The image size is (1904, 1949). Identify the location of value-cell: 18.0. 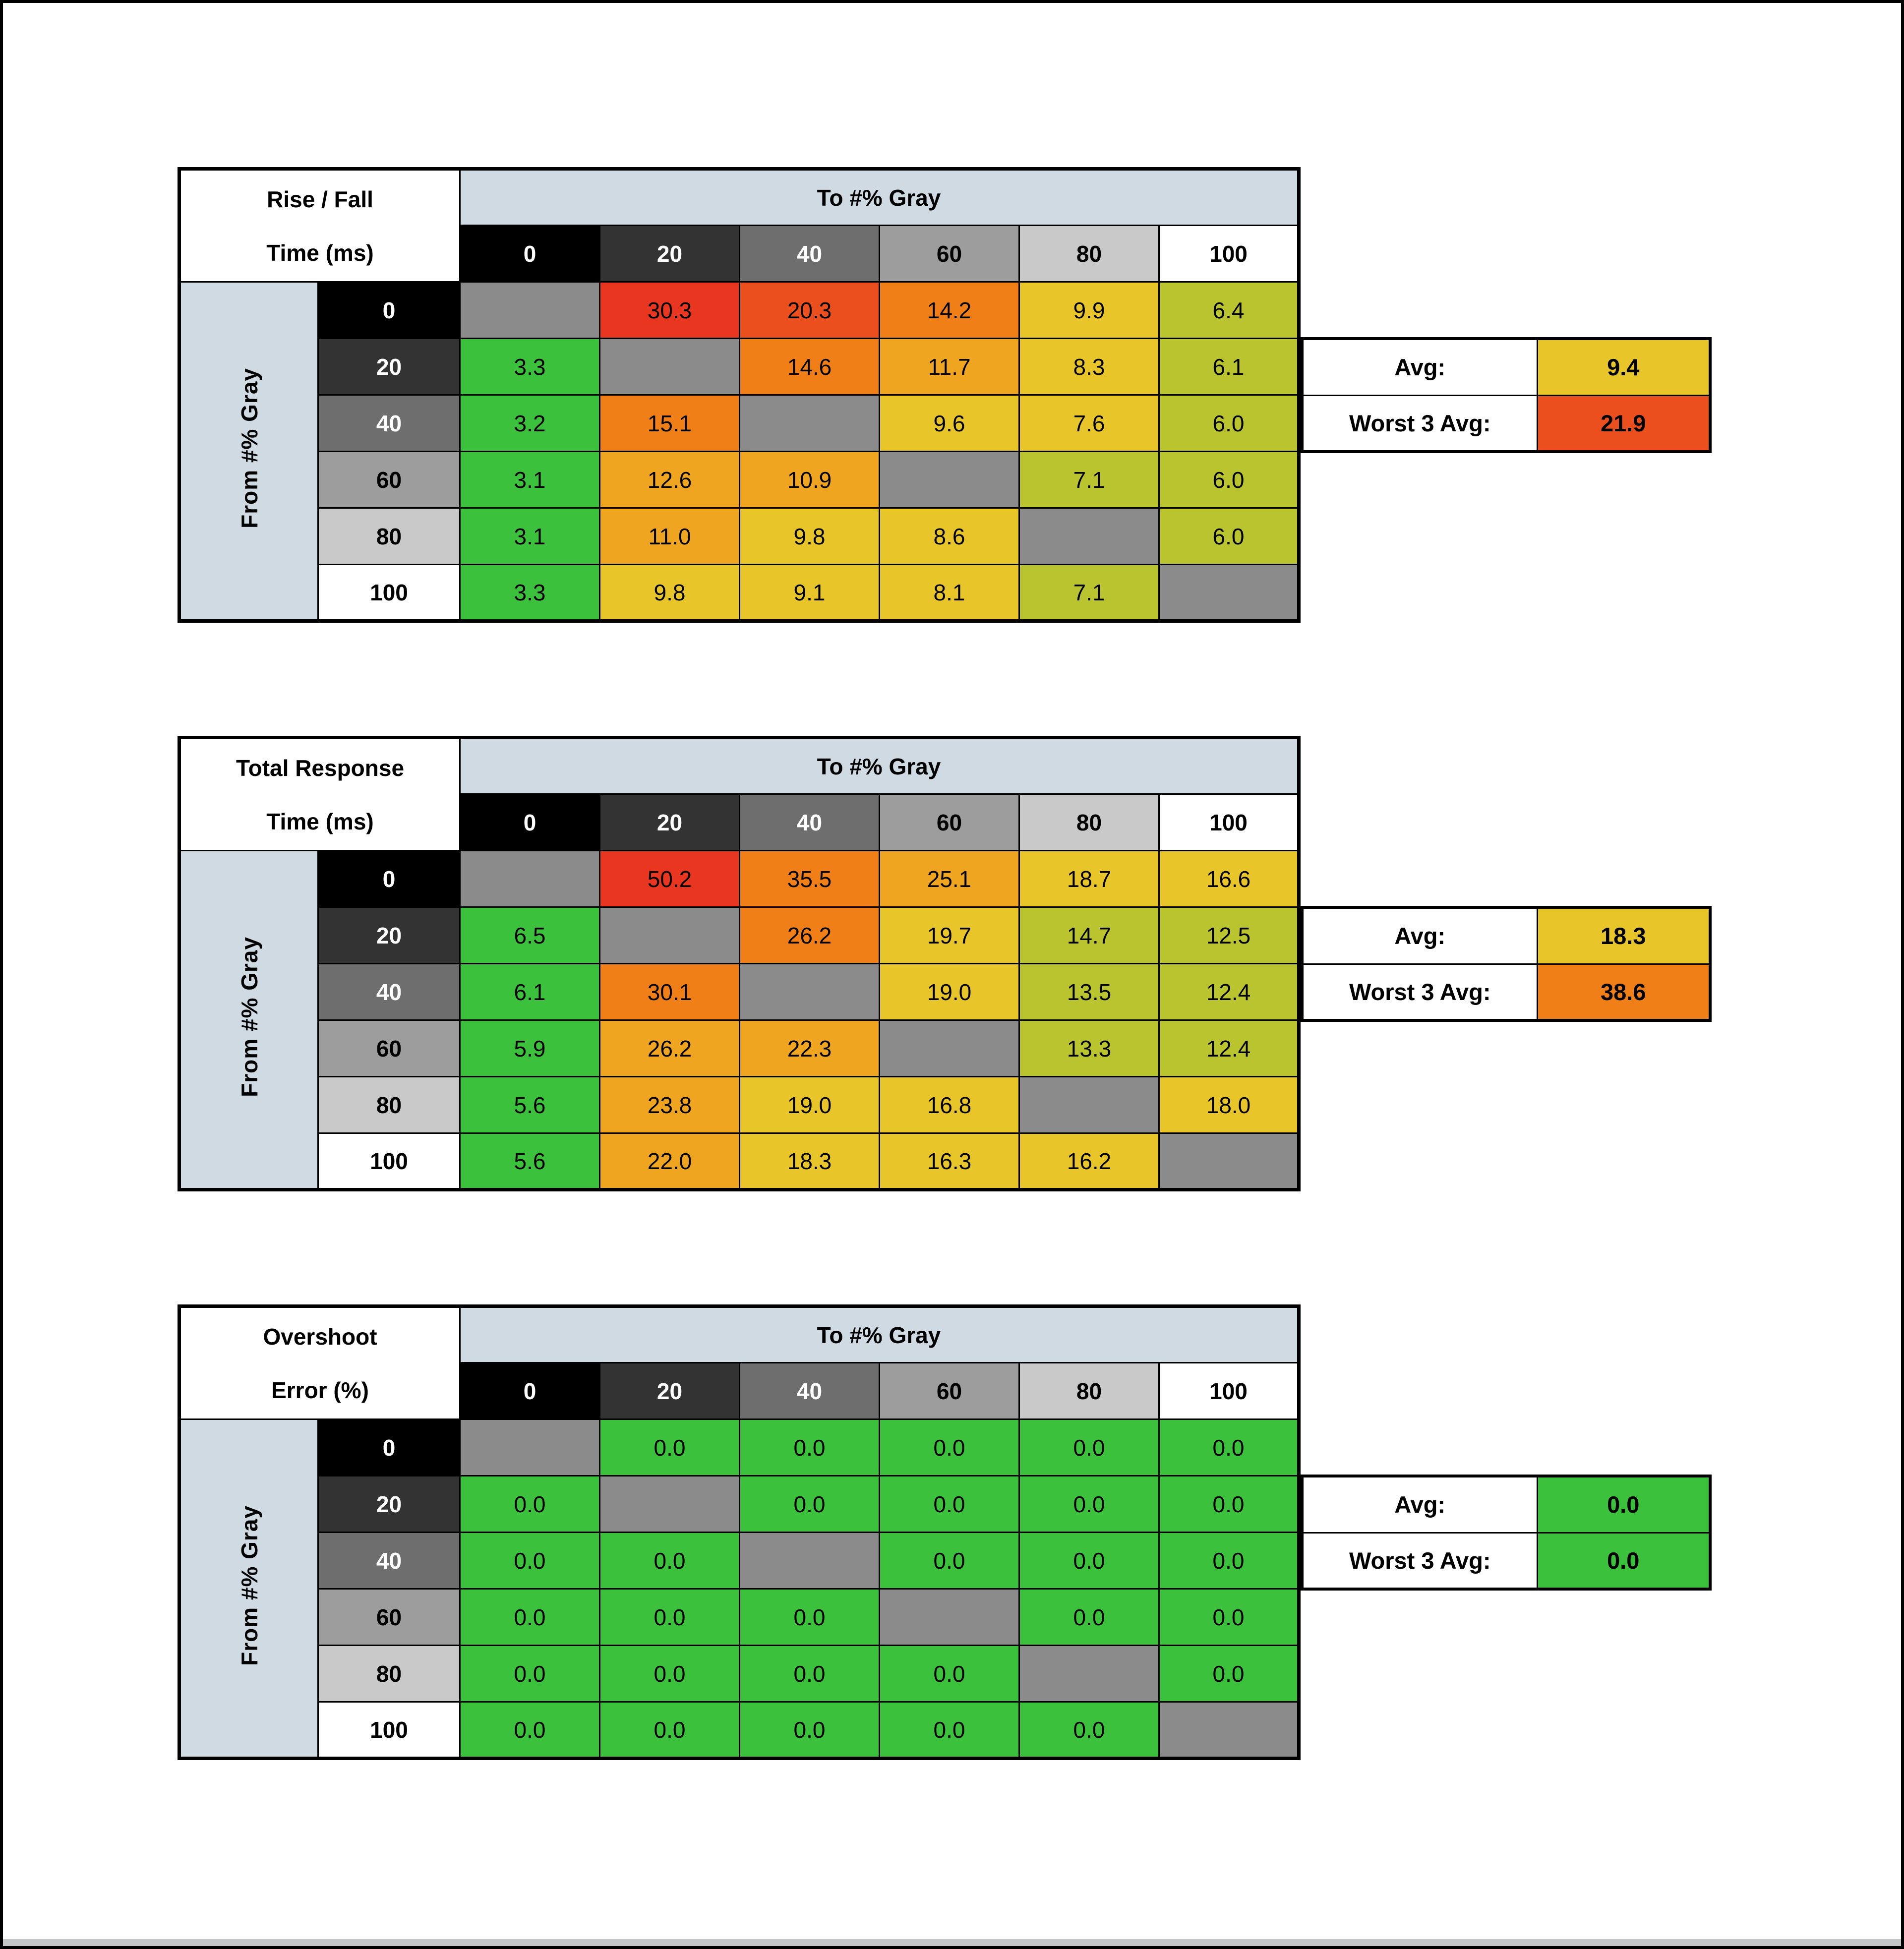
(1229, 1105).